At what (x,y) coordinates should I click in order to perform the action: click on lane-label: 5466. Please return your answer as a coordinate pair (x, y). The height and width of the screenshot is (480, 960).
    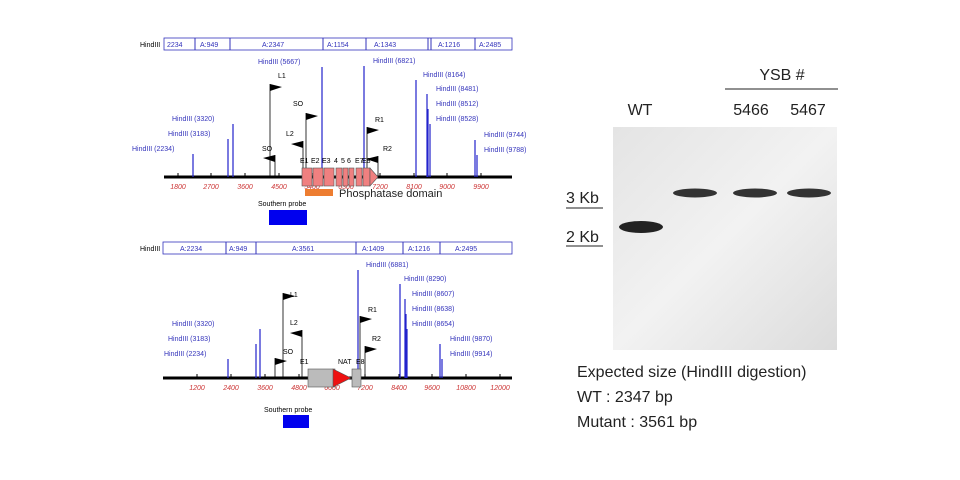
    Looking at the image, I should click on (751, 110).